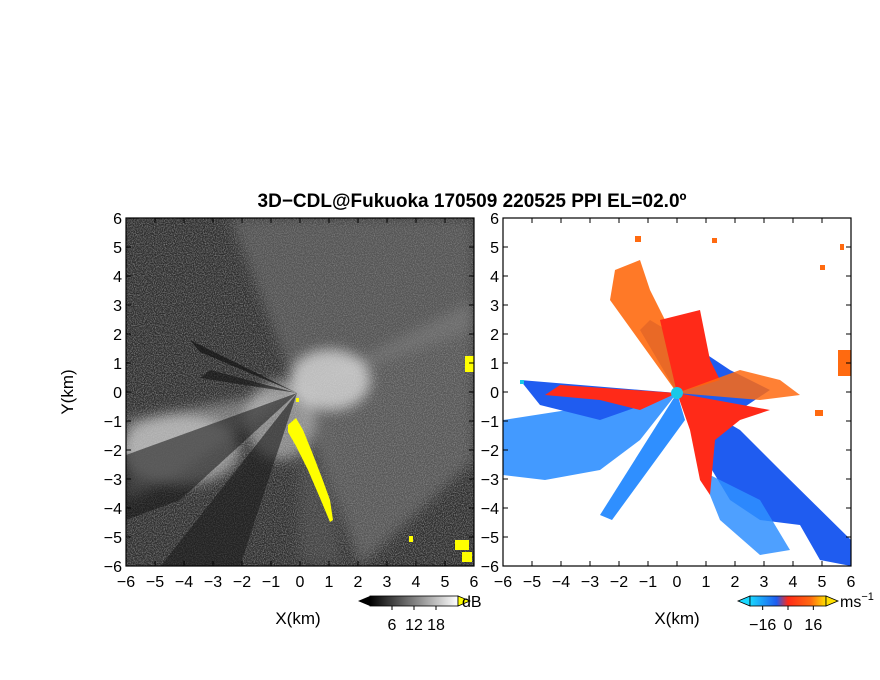 The width and height of the screenshot is (880, 680). I want to click on radar-site-marker, so click(677, 393).